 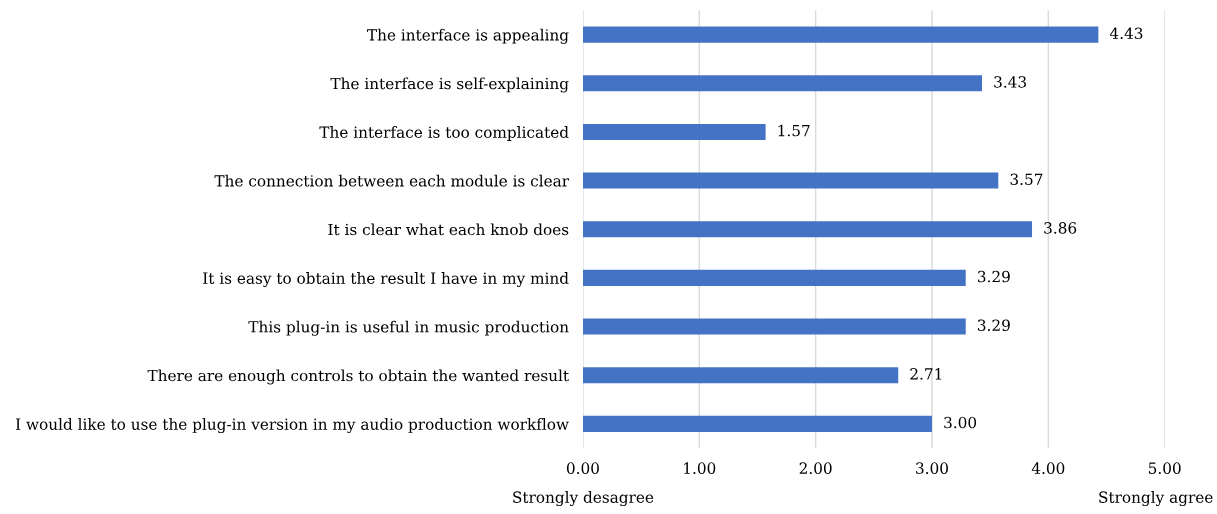 I want to click on data-label: 3.86, so click(x=1060, y=228).